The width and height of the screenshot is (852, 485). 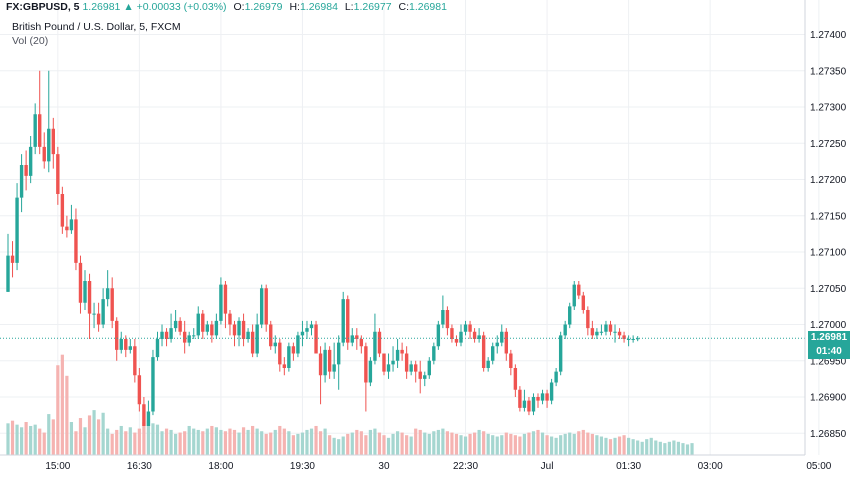 What do you see at coordinates (828, 398) in the screenshot?
I see `price-tick-label: 1.26900` at bounding box center [828, 398].